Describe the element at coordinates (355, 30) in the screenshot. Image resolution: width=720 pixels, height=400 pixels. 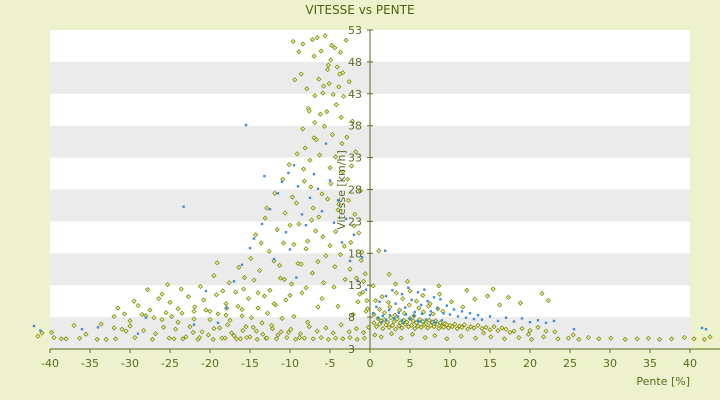
I see `y-tick-label: 53` at that location.